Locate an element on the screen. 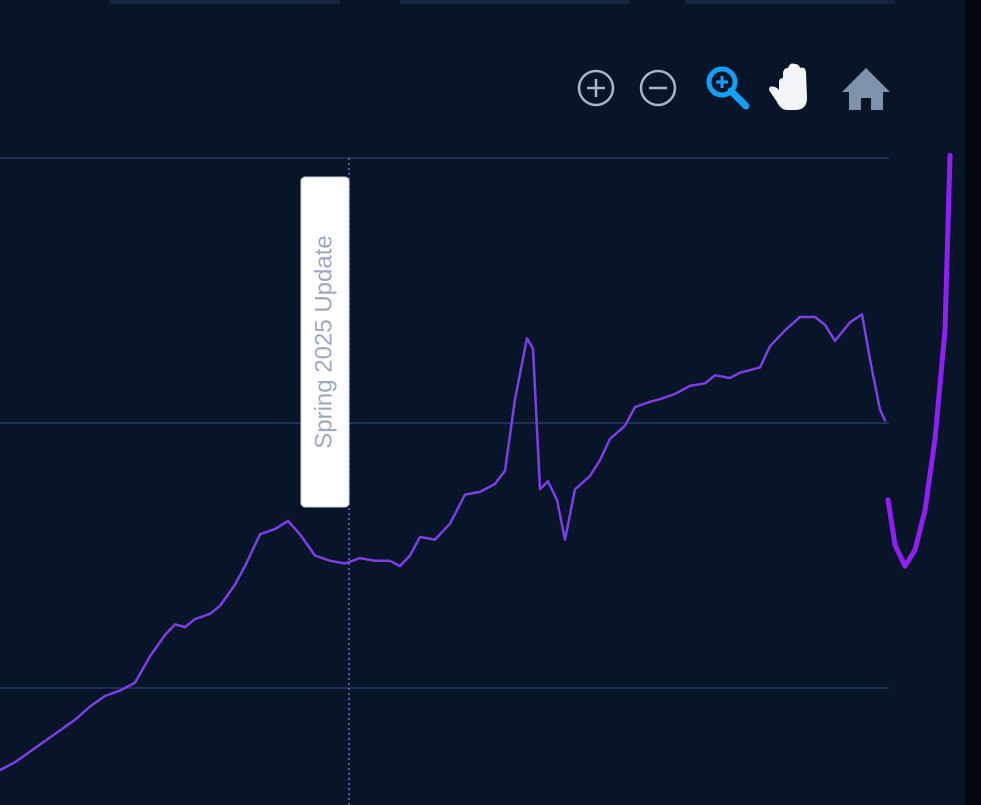 Image resolution: width=981 pixels, height=805 pixels. annotation-label: Spring 2025 Update is located at coordinates (323, 342).